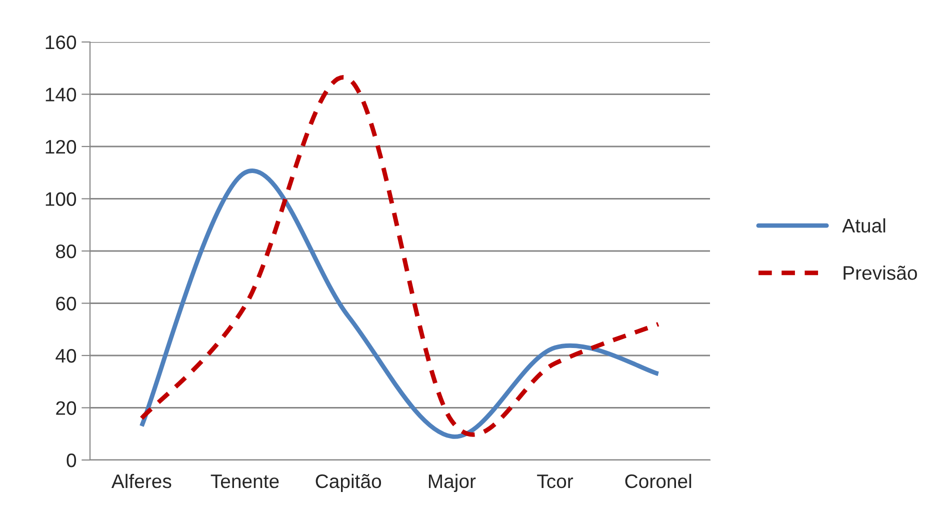 The height and width of the screenshot is (518, 932). I want to click on x-tick-label: Major, so click(452, 483).